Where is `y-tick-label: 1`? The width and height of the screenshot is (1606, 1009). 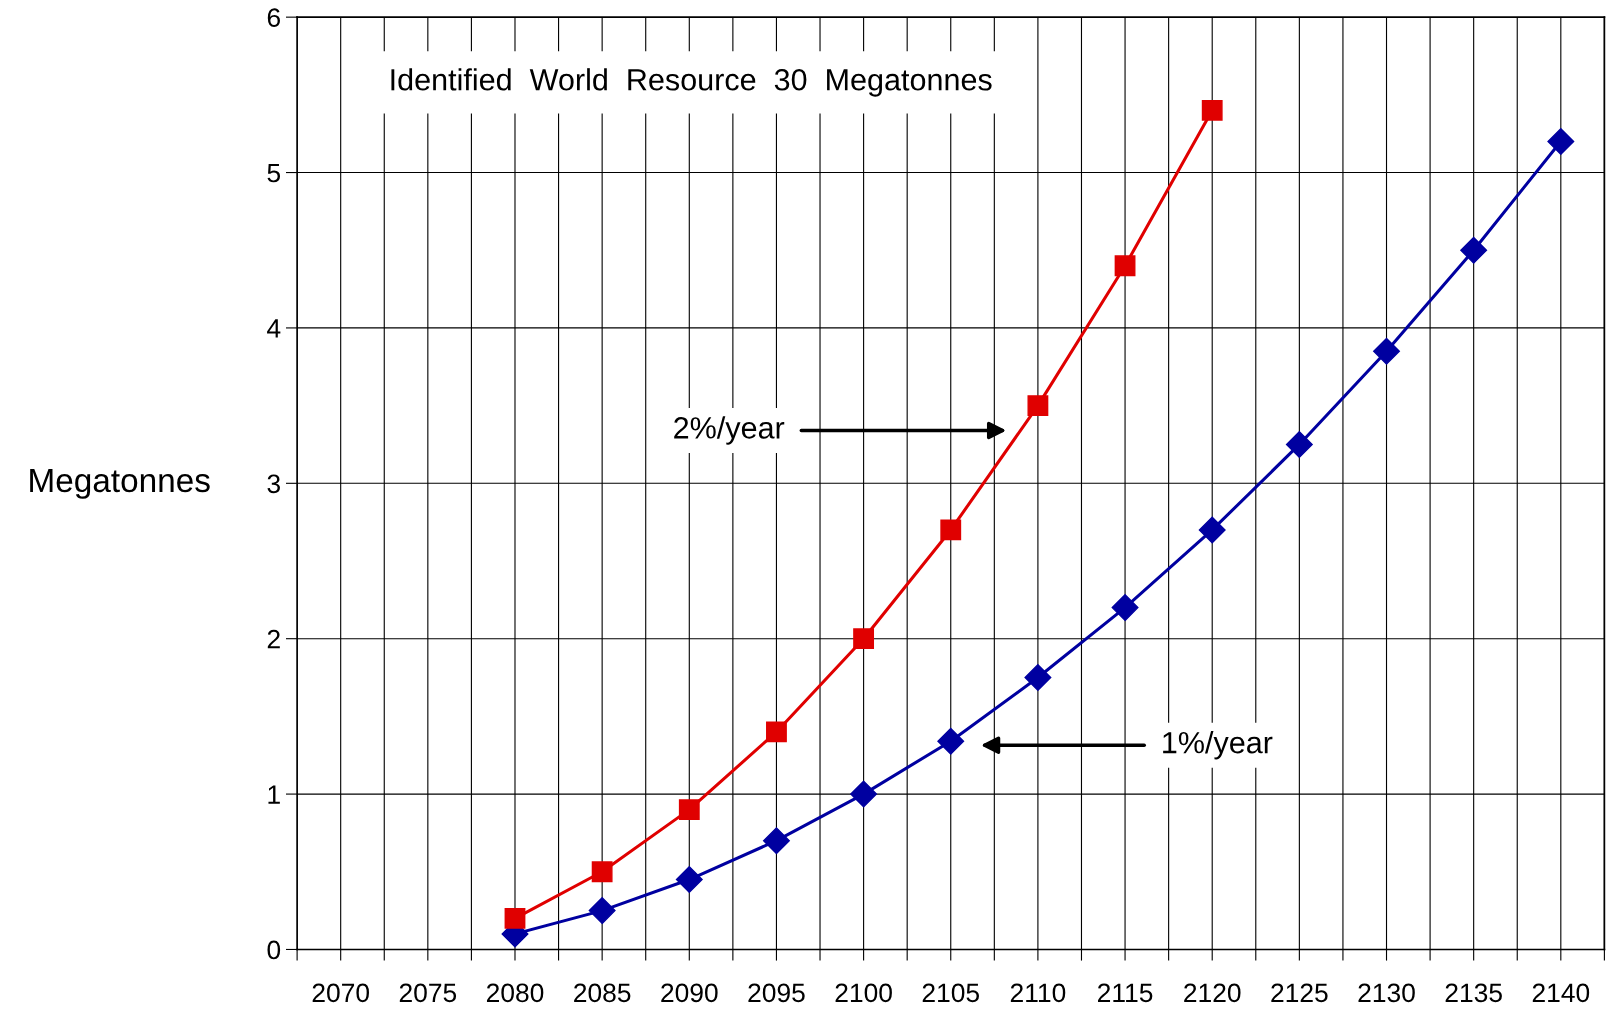
y-tick-label: 1 is located at coordinates (274, 794).